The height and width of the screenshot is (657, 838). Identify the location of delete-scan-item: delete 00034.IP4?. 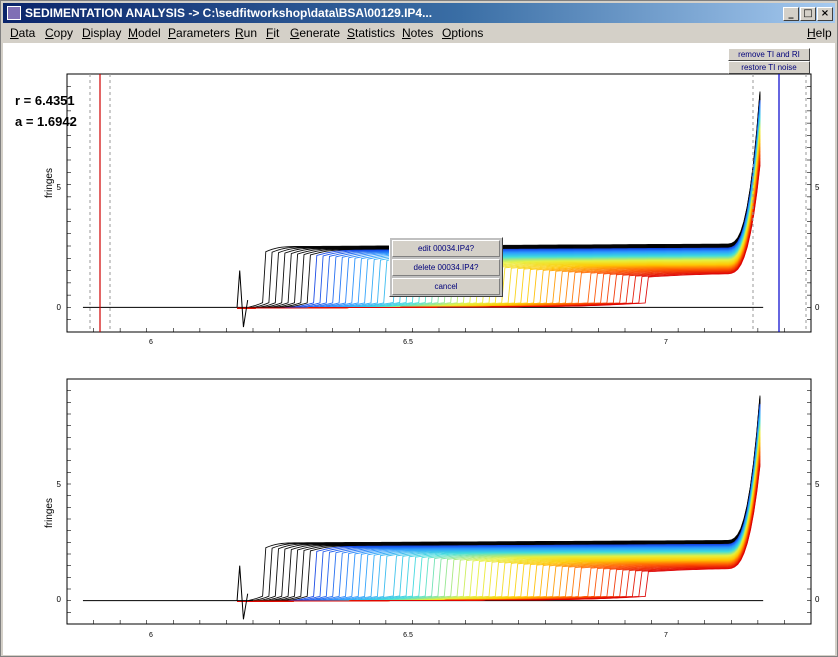
(446, 267).